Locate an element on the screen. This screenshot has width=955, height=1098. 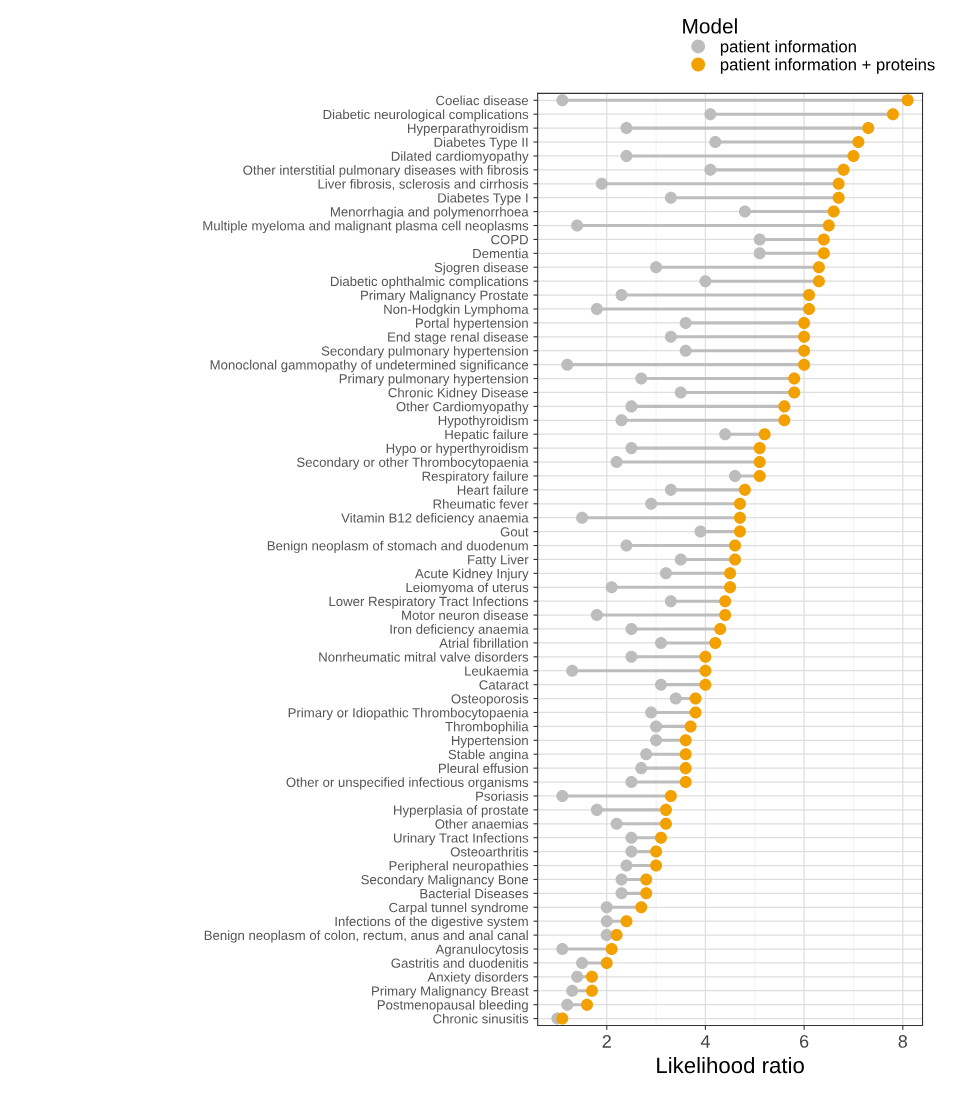
x-tick-label: 6 is located at coordinates (804, 1041).